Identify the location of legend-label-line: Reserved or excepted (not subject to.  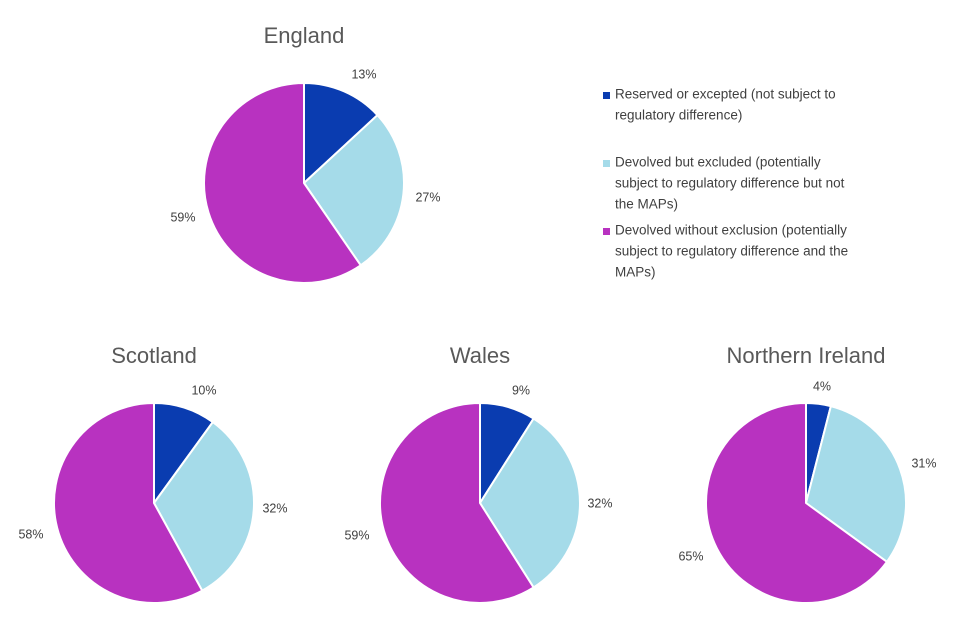
(725, 94).